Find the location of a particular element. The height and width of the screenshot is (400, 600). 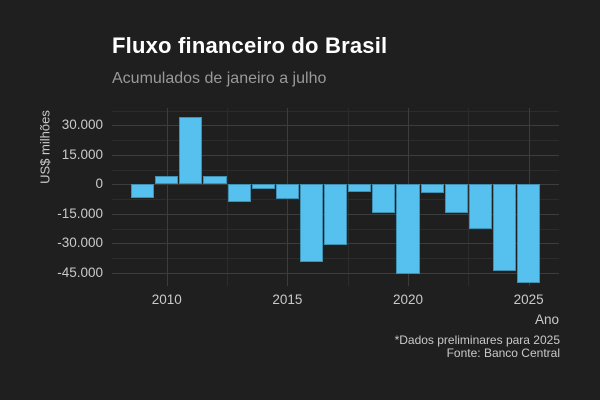

y-tick-label: -15.000 is located at coordinates (80, 213).